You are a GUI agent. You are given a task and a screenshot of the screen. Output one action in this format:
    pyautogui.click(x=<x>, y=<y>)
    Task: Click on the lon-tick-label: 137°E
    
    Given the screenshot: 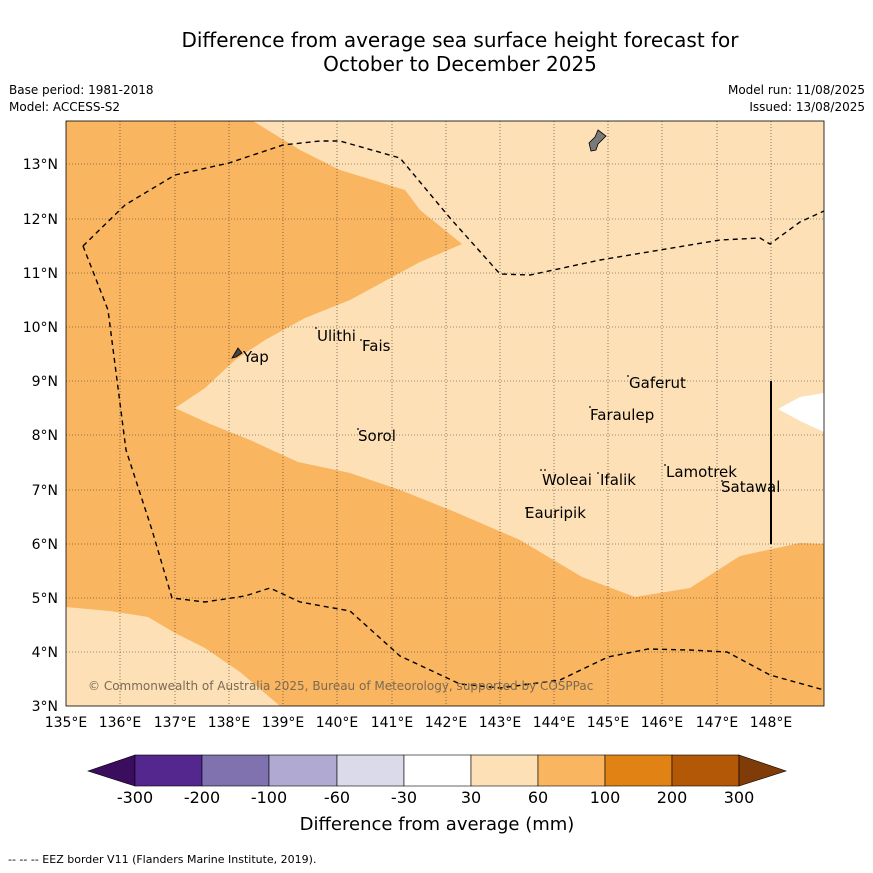 What is the action you would take?
    pyautogui.click(x=175, y=723)
    